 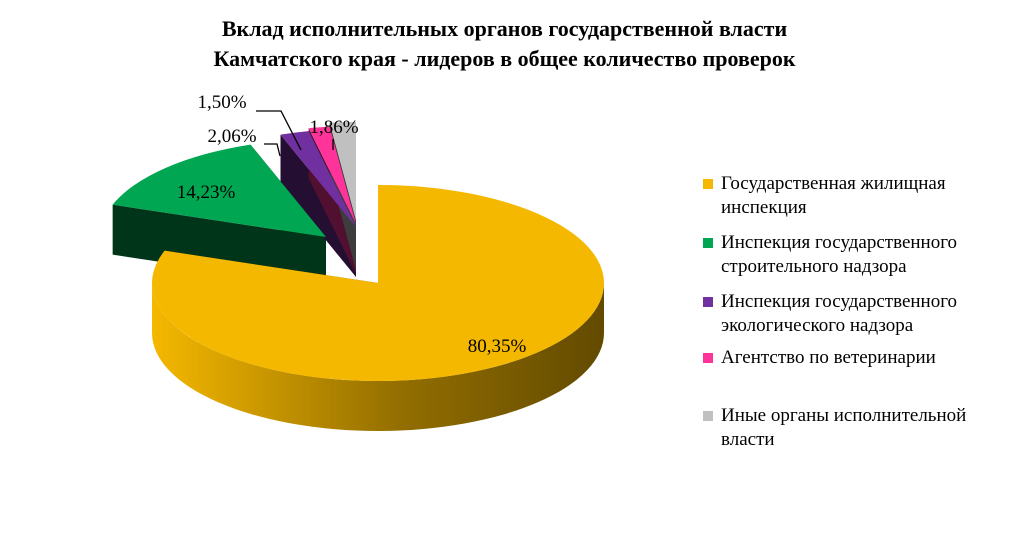 I want to click on data-label-housing-inspection: 80,35%, so click(x=497, y=346).